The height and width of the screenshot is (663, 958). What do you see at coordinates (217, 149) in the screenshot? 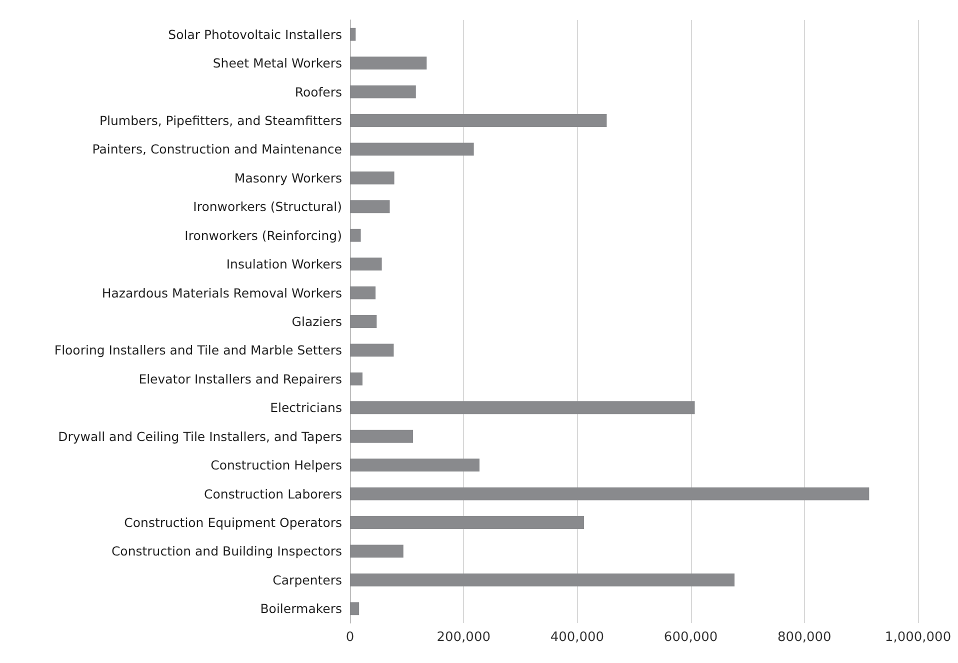
I see `y-tick-label: Painters, Construction and Maintenance` at bounding box center [217, 149].